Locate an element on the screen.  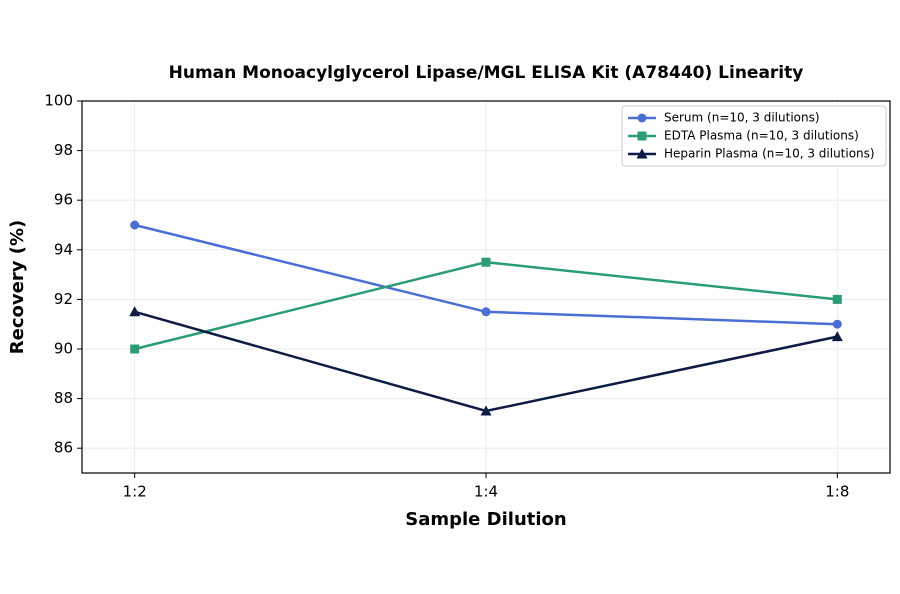
legend-label: Heparin Plasma (n=10, 3 dilutions) is located at coordinates (769, 154).